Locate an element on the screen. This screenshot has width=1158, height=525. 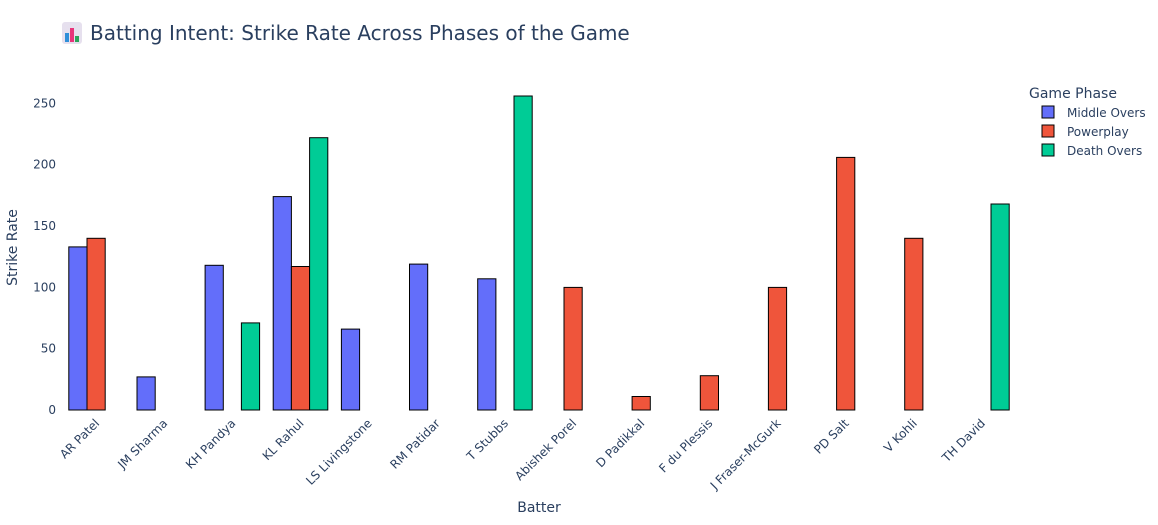
x-tick-label: F du Plessis is located at coordinates (685, 445).